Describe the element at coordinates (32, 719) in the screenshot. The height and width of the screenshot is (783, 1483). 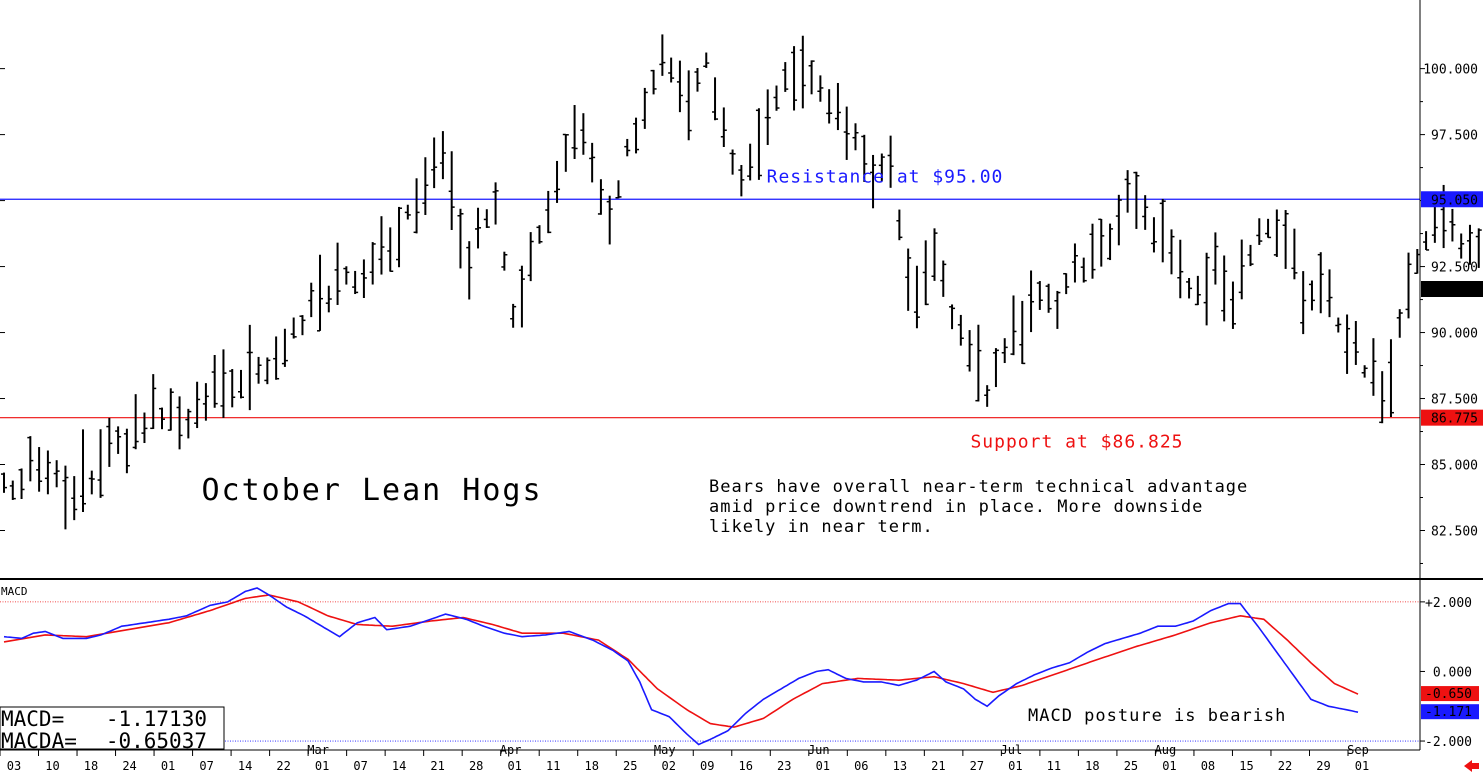
I see `macd-readout-name: MACD=` at that location.